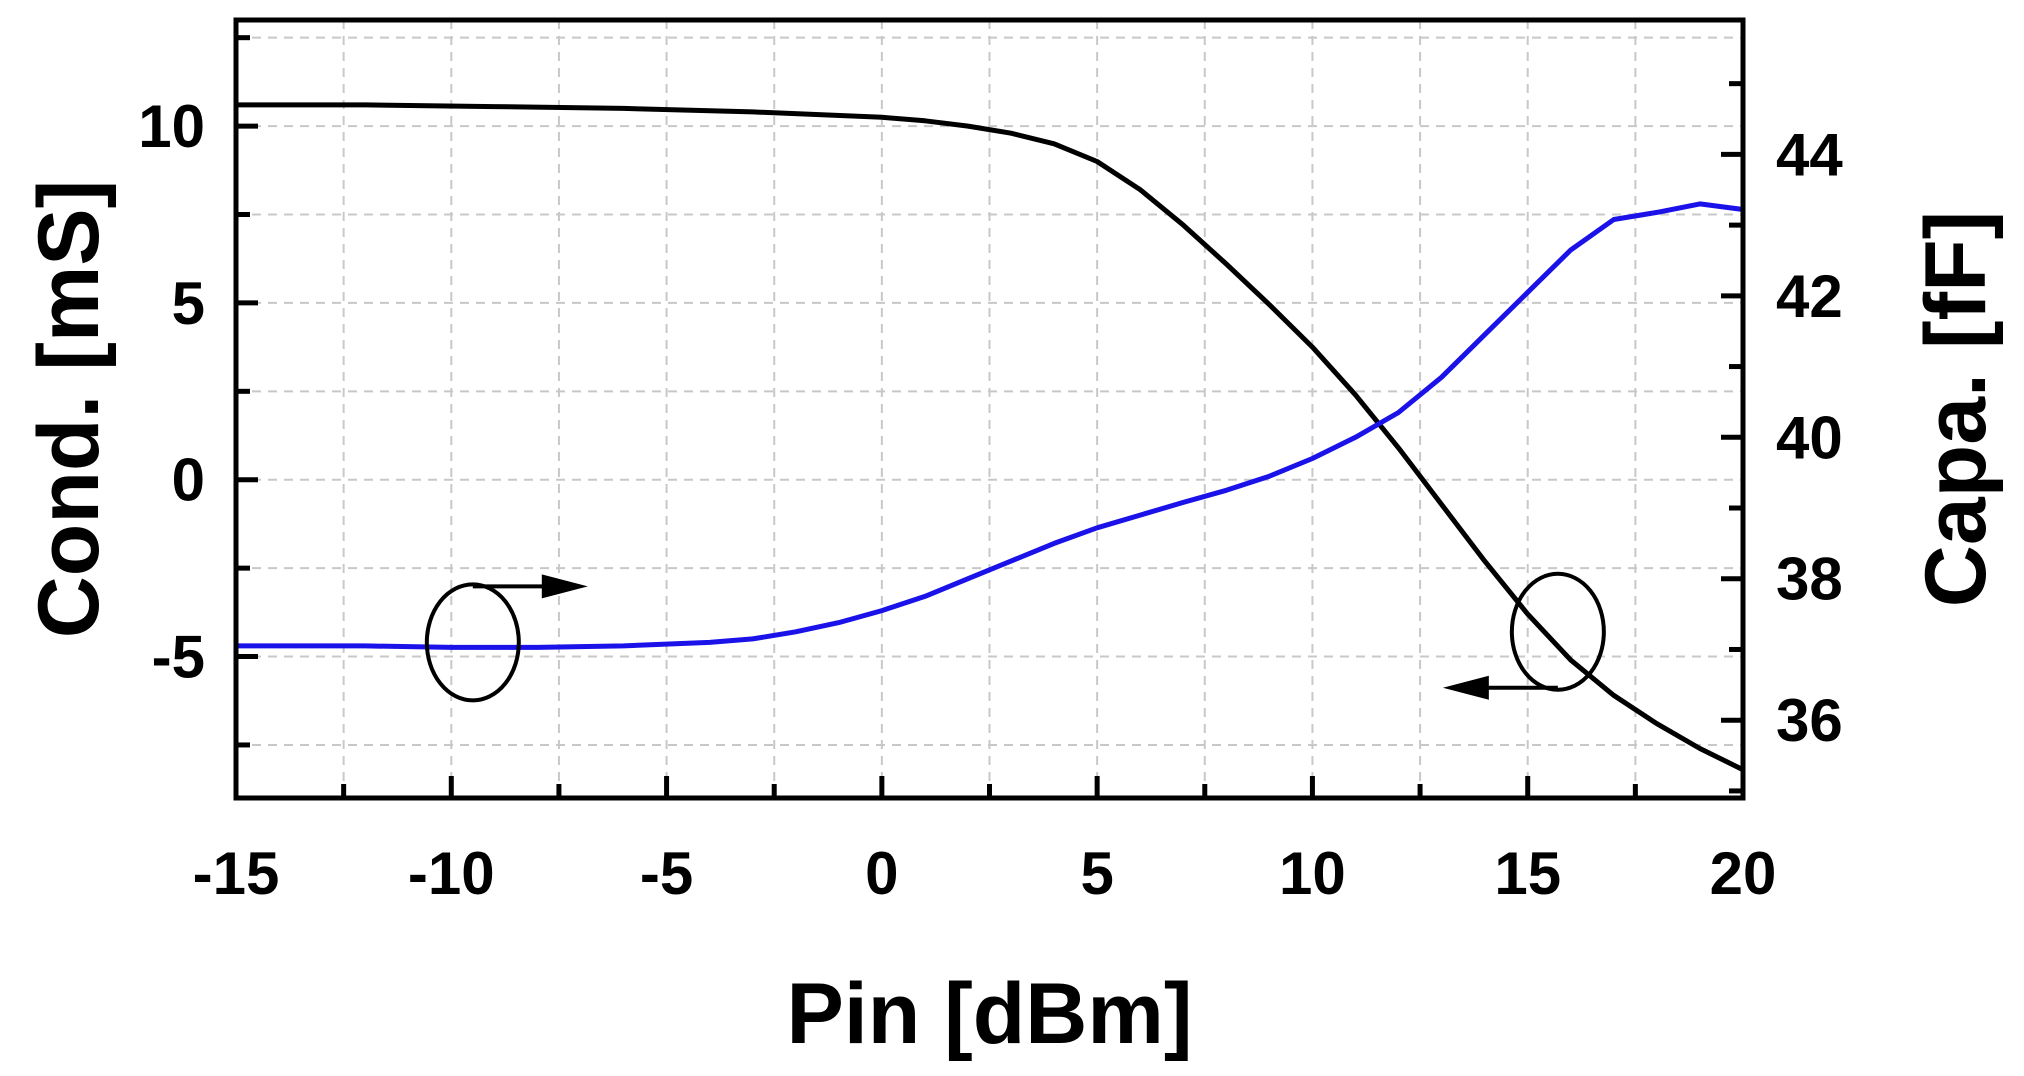  Describe the element at coordinates (989, 1014) in the screenshot. I see `x-axis-title: Pin [dBm]` at that location.